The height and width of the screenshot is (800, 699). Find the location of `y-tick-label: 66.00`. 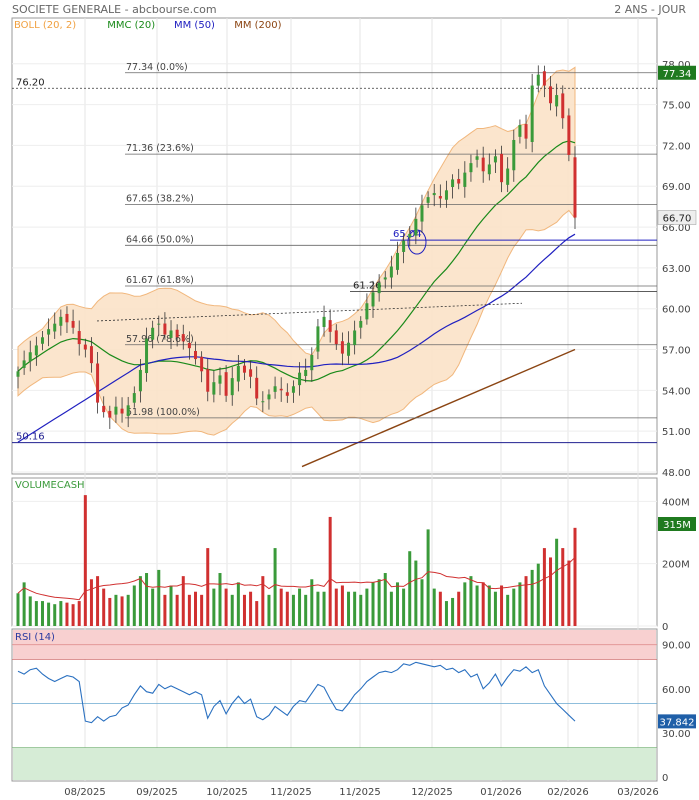

y-tick-label: 66.00 is located at coordinates (676, 228).